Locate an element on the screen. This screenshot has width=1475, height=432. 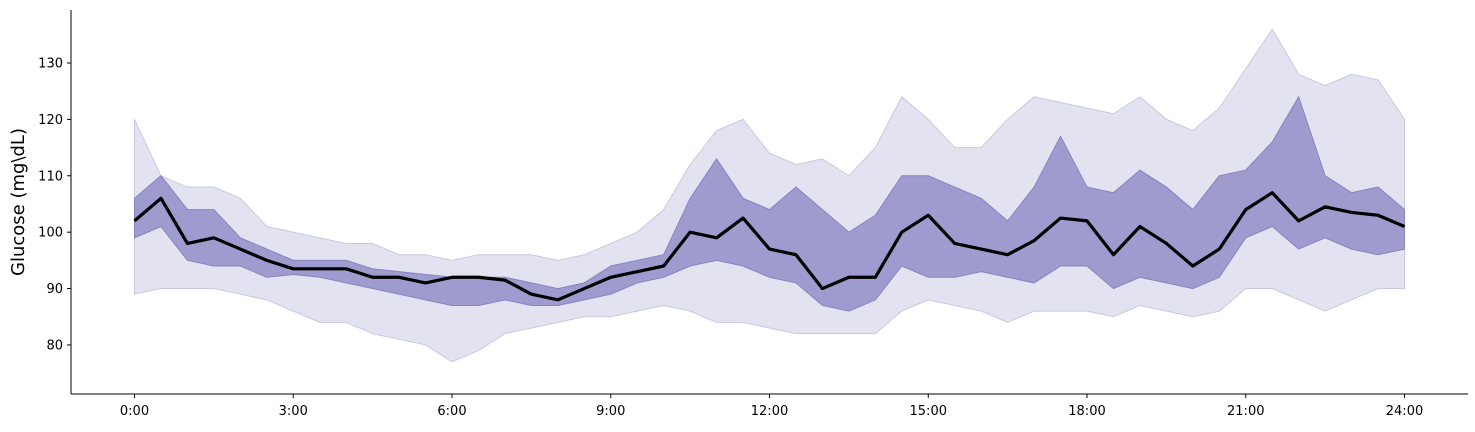
y-tick-label: 100 is located at coordinates (50, 233).